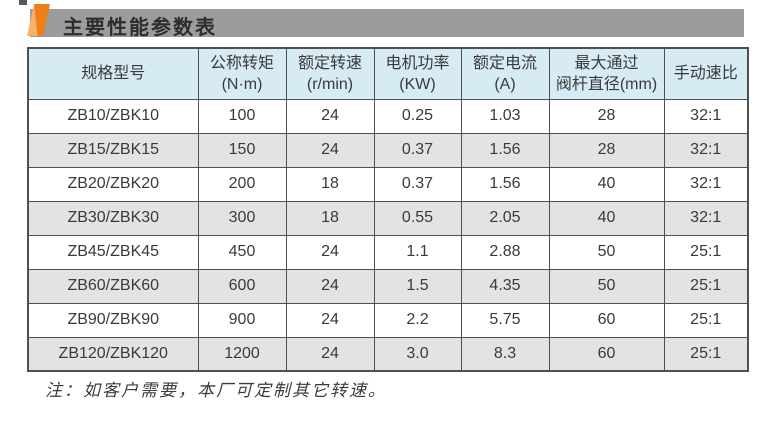 This screenshot has height=421, width=776. I want to click on table-cell: 200, so click(242, 184).